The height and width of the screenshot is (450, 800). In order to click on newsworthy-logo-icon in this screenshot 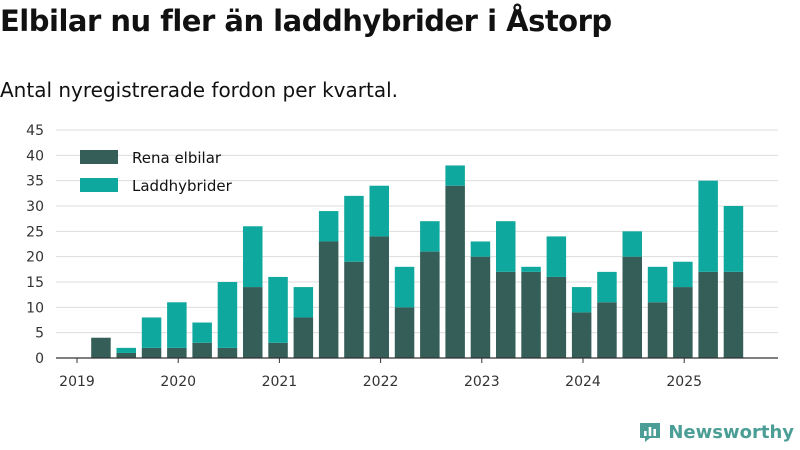, I will do `click(650, 432)`.